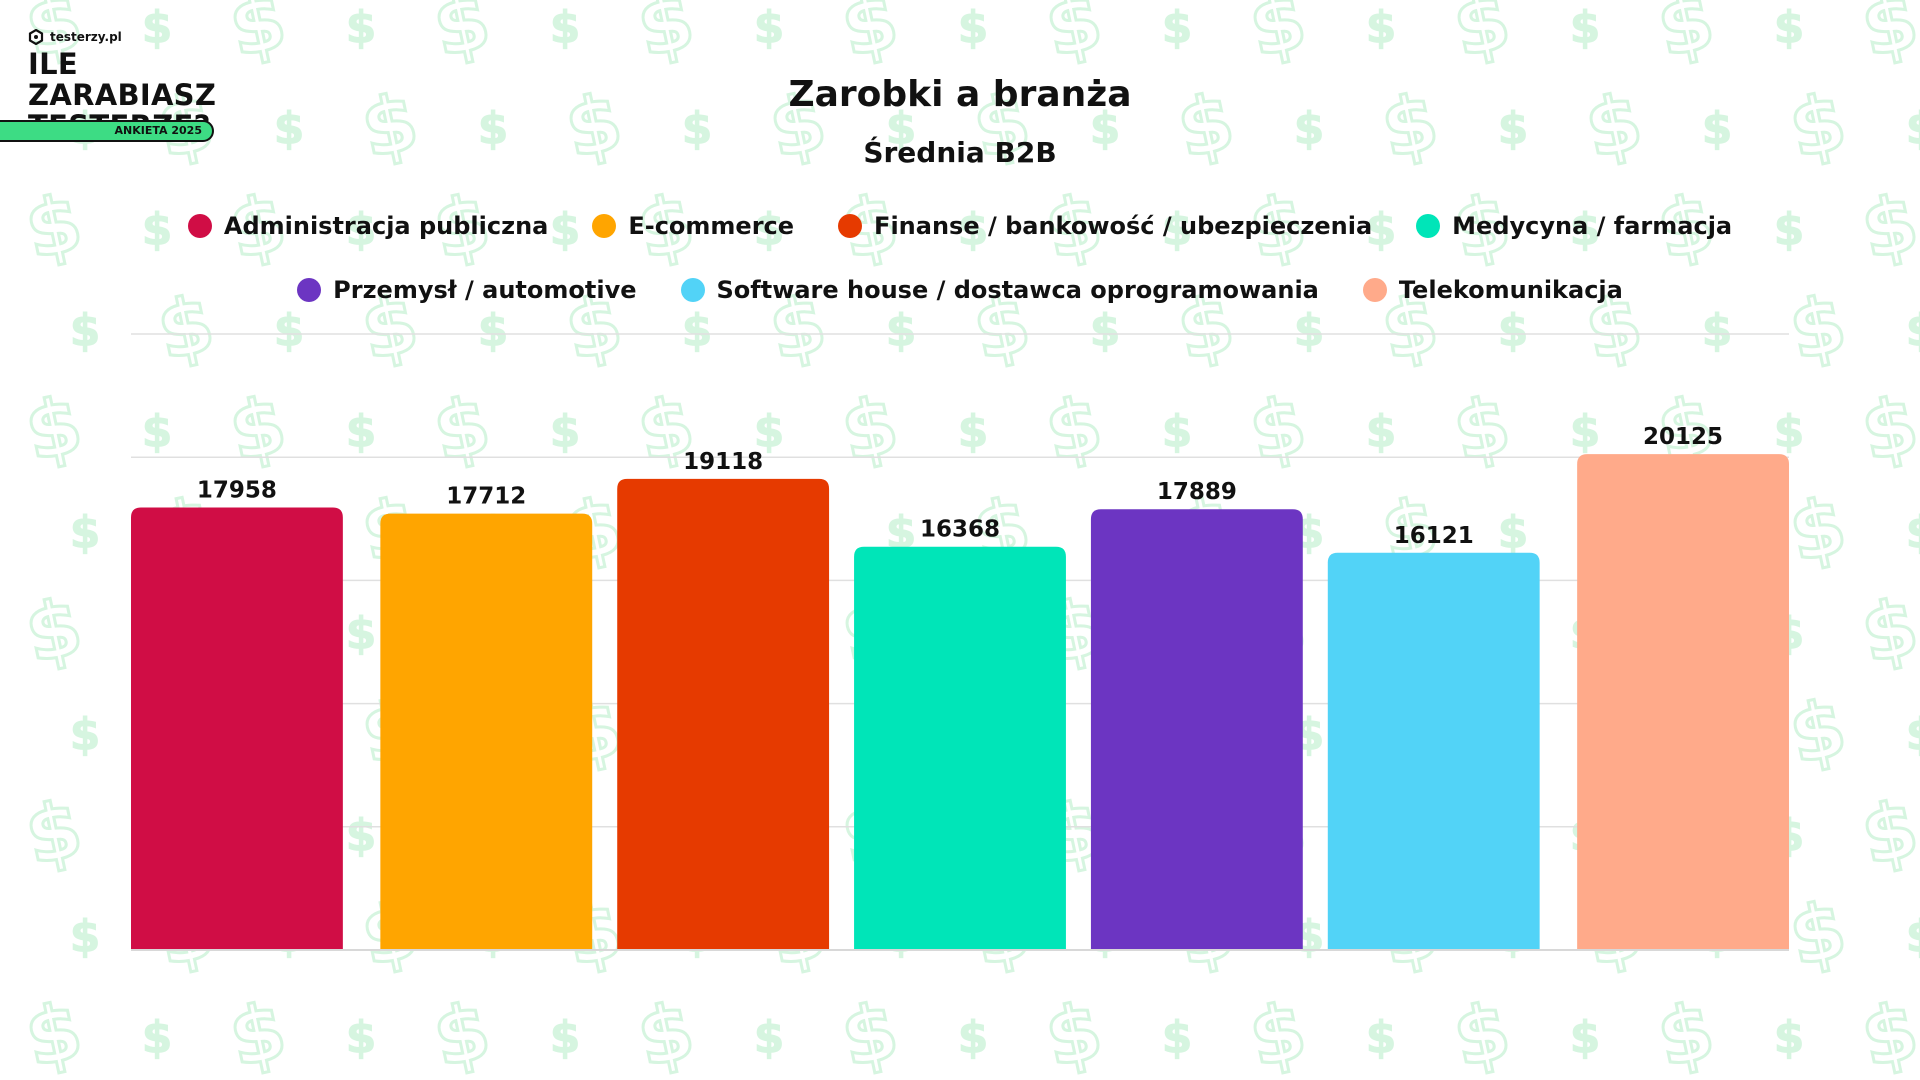 The height and width of the screenshot is (1080, 1920). I want to click on legend-item: Software house / dostawca oprogramowania, so click(999, 290).